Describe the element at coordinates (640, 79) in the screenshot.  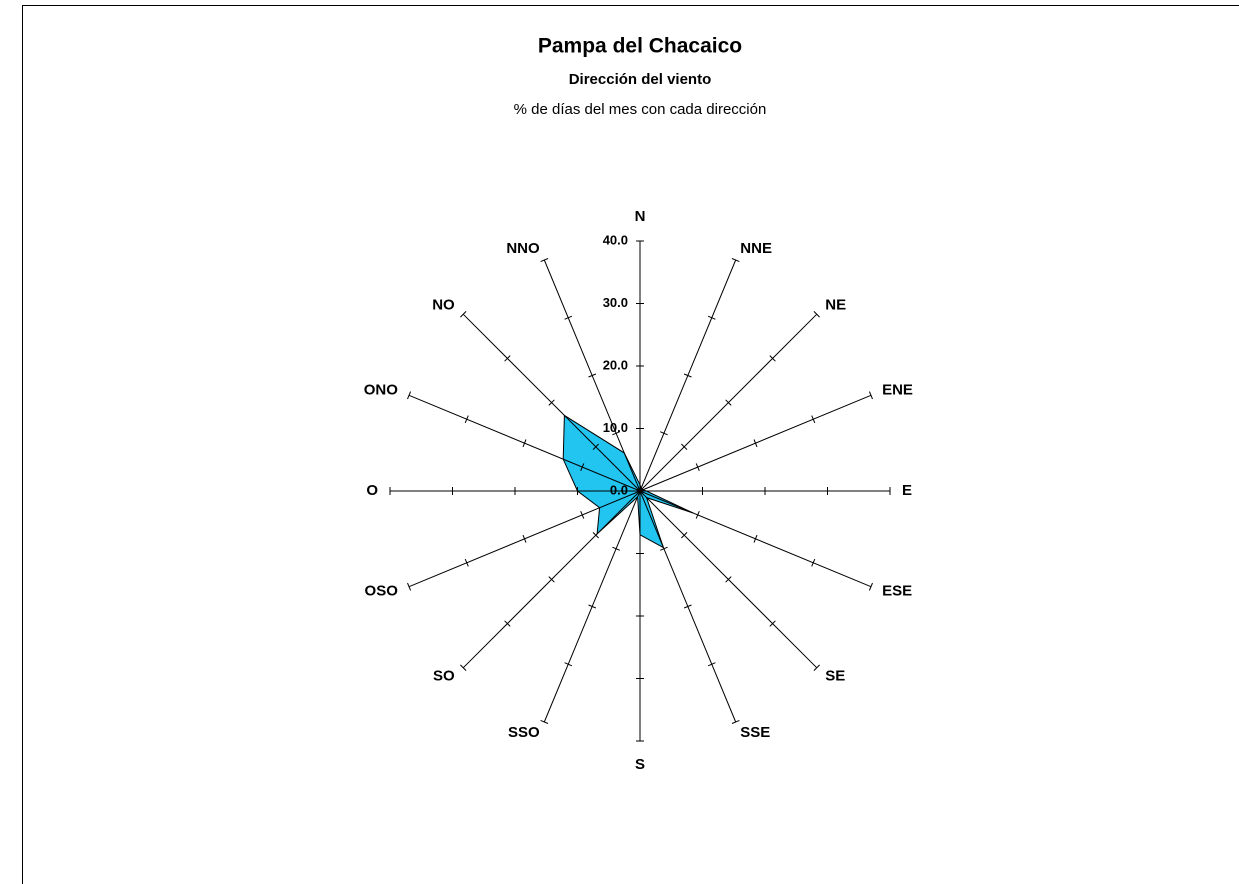
I see `chart-subtitle: Dirección del viento` at that location.